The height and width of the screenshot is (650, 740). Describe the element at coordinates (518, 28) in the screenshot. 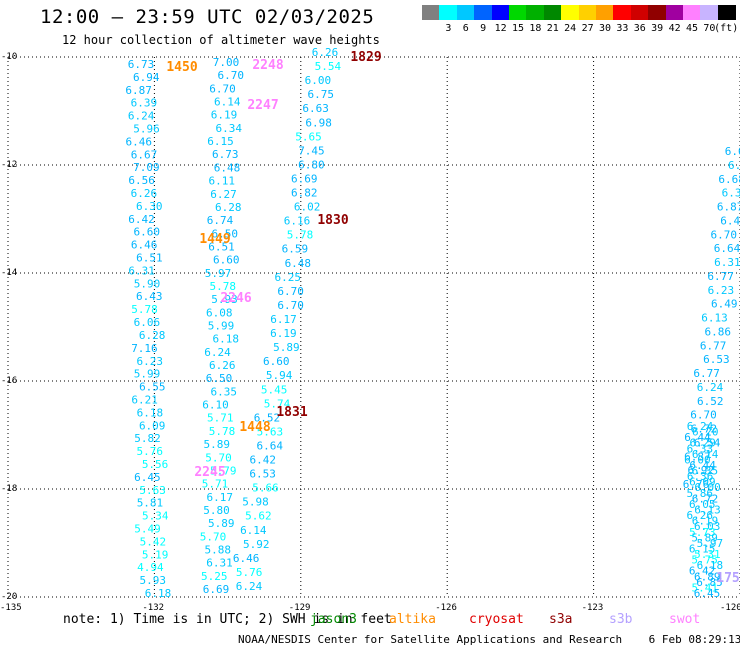

I see `legend-label: 15` at that location.